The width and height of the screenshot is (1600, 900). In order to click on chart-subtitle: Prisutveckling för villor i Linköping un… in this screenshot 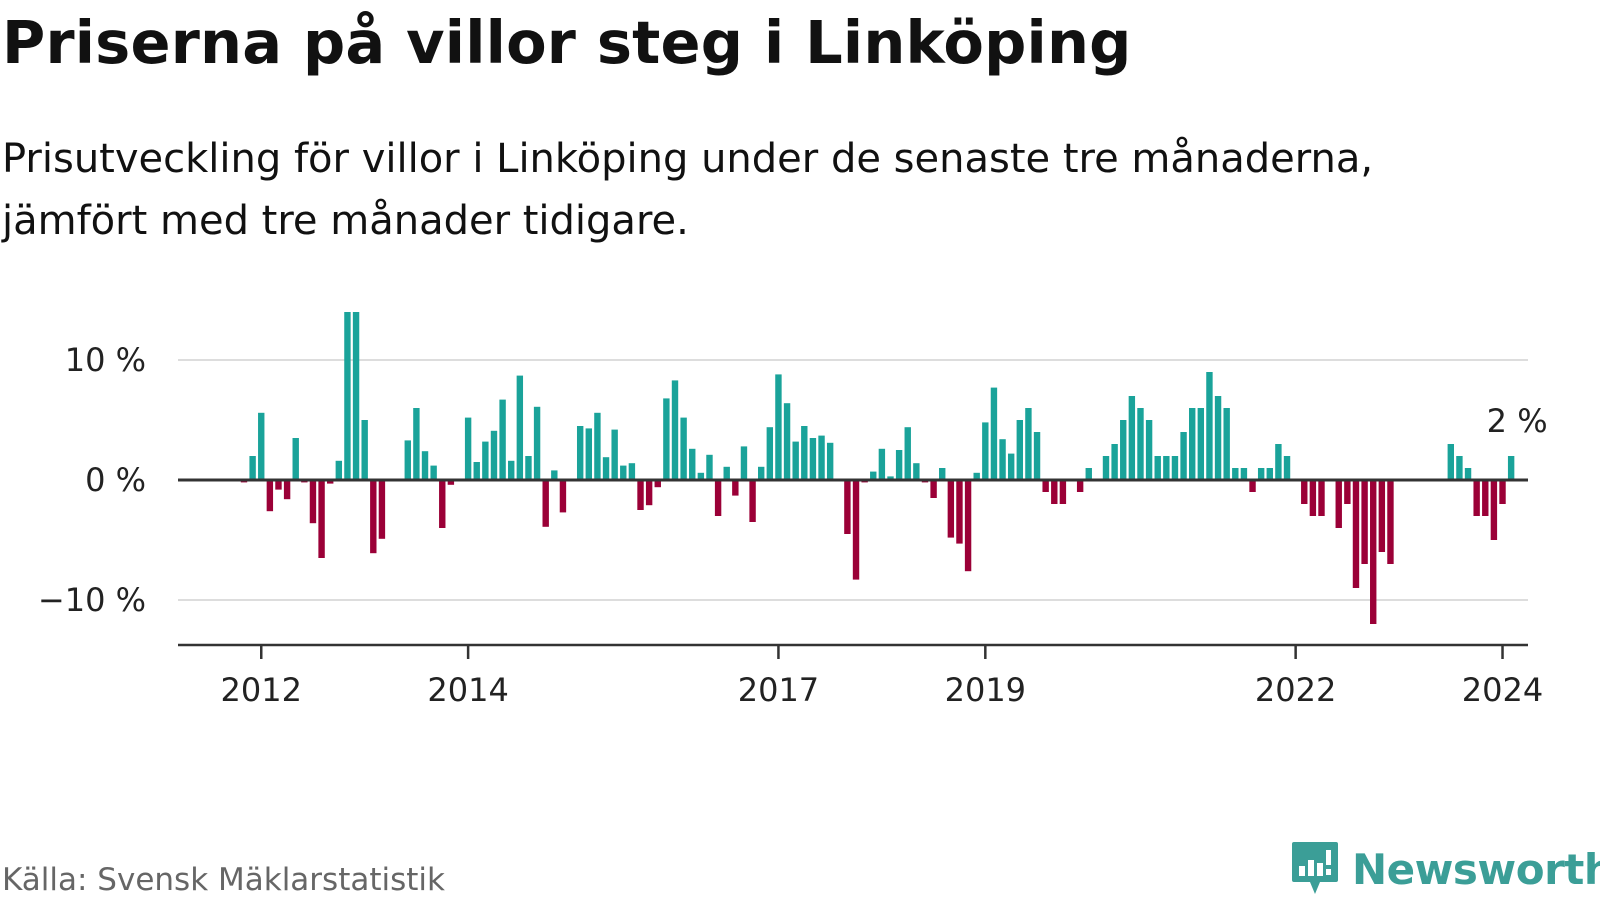, I will do `click(688, 190)`.